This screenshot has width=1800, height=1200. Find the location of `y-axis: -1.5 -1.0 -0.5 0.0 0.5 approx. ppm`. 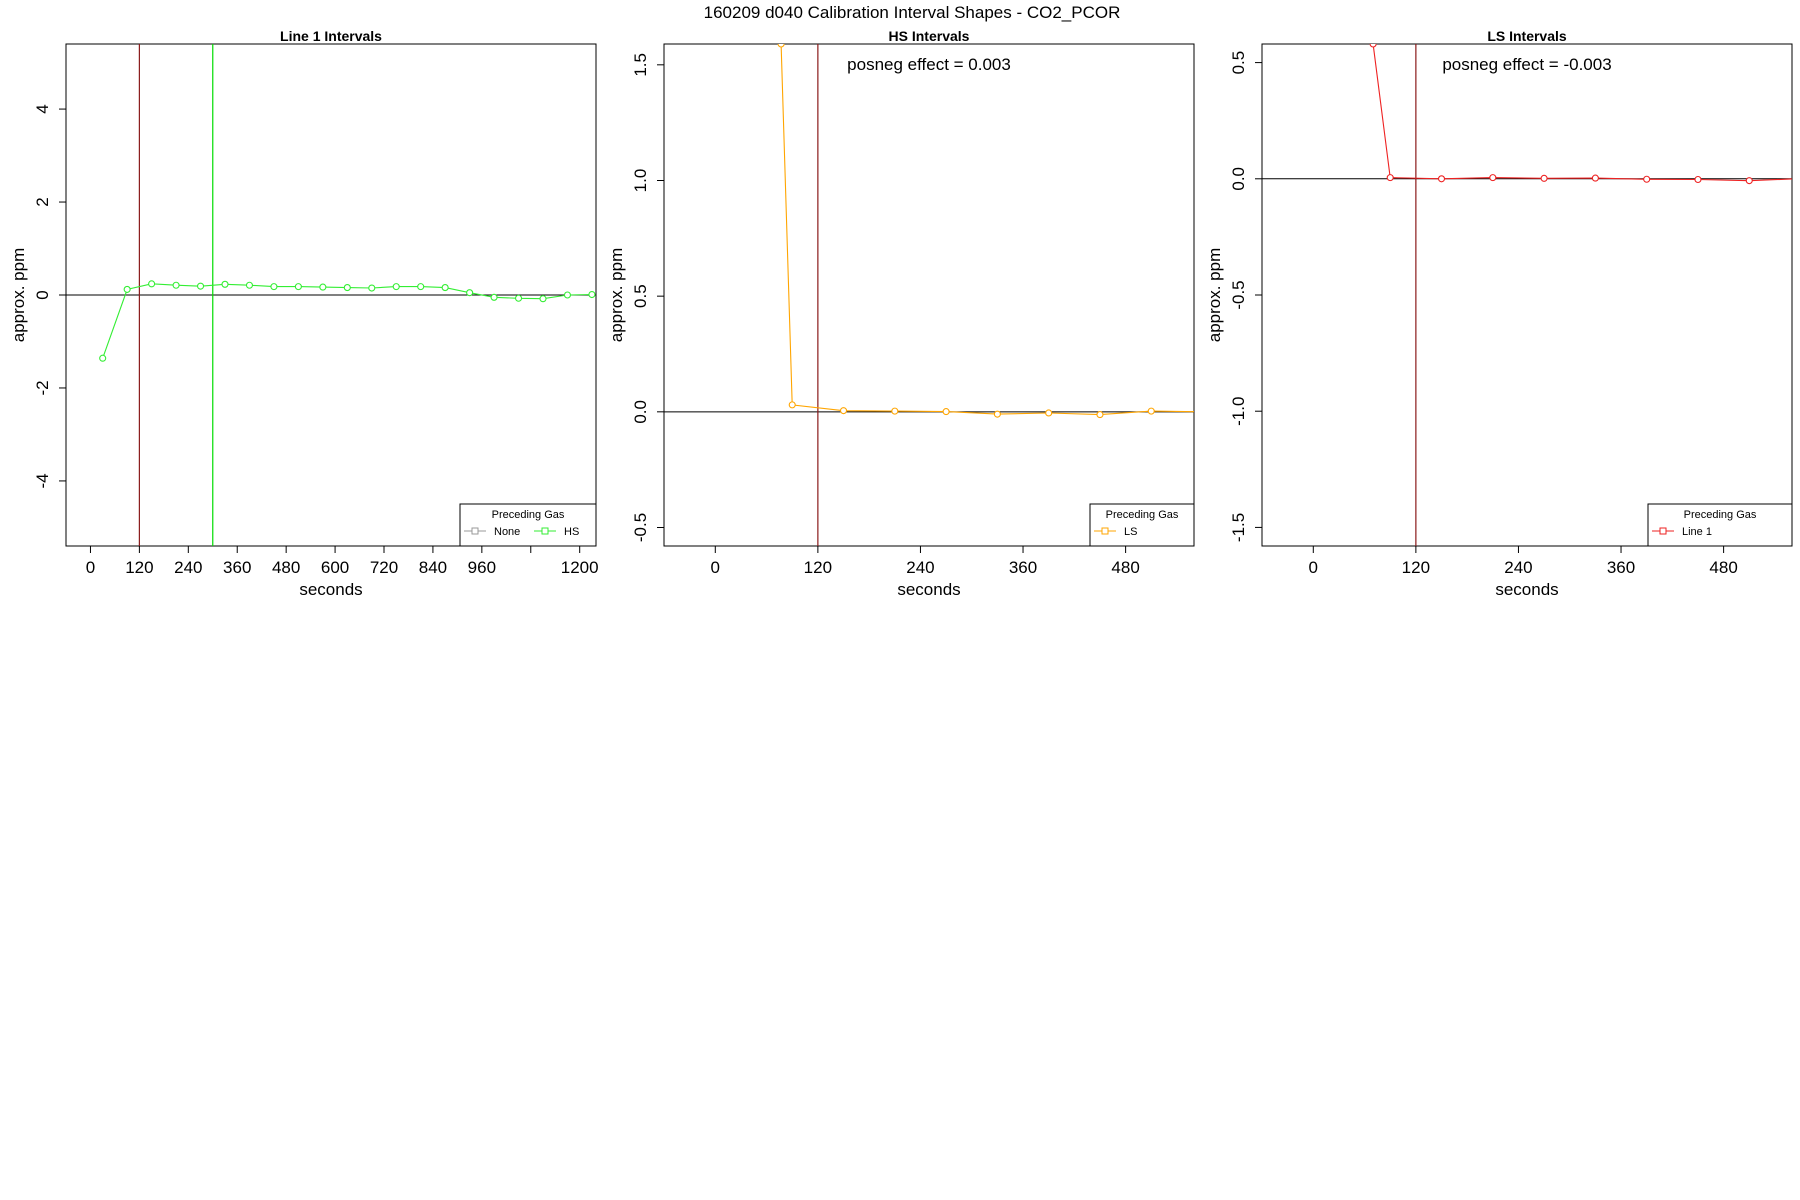

y-axis: -1.5 -1.0 -0.5 0.0 0.5 approx. ppm is located at coordinates (1234, 296).